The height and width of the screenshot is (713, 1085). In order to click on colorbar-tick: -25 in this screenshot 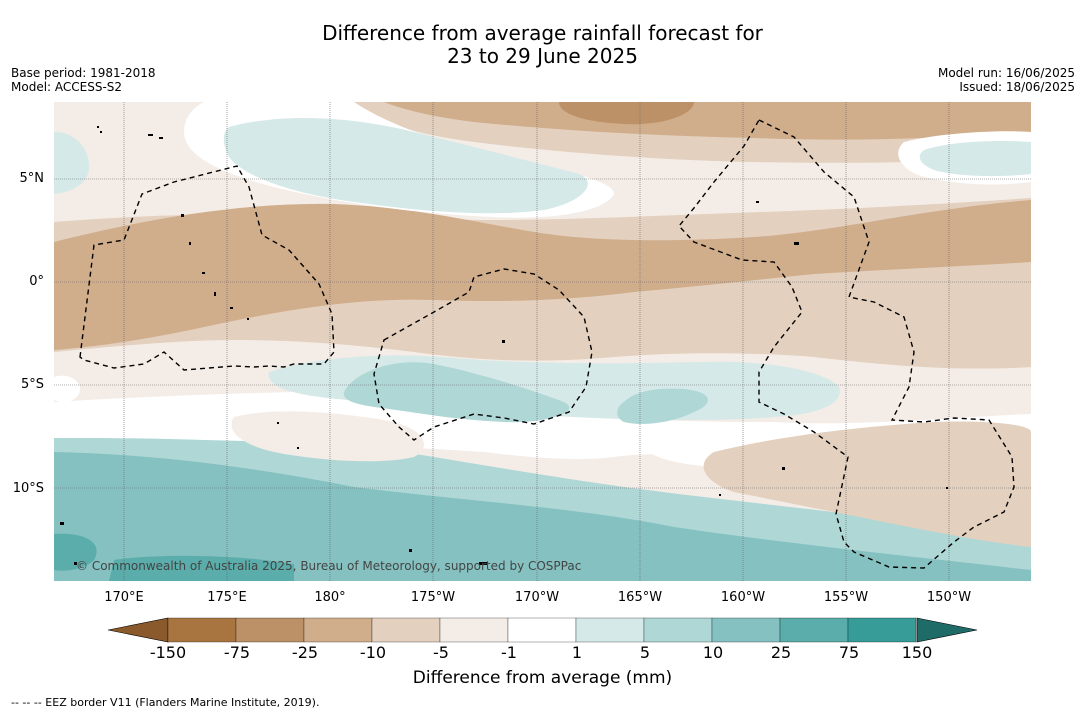, I will do `click(305, 652)`.